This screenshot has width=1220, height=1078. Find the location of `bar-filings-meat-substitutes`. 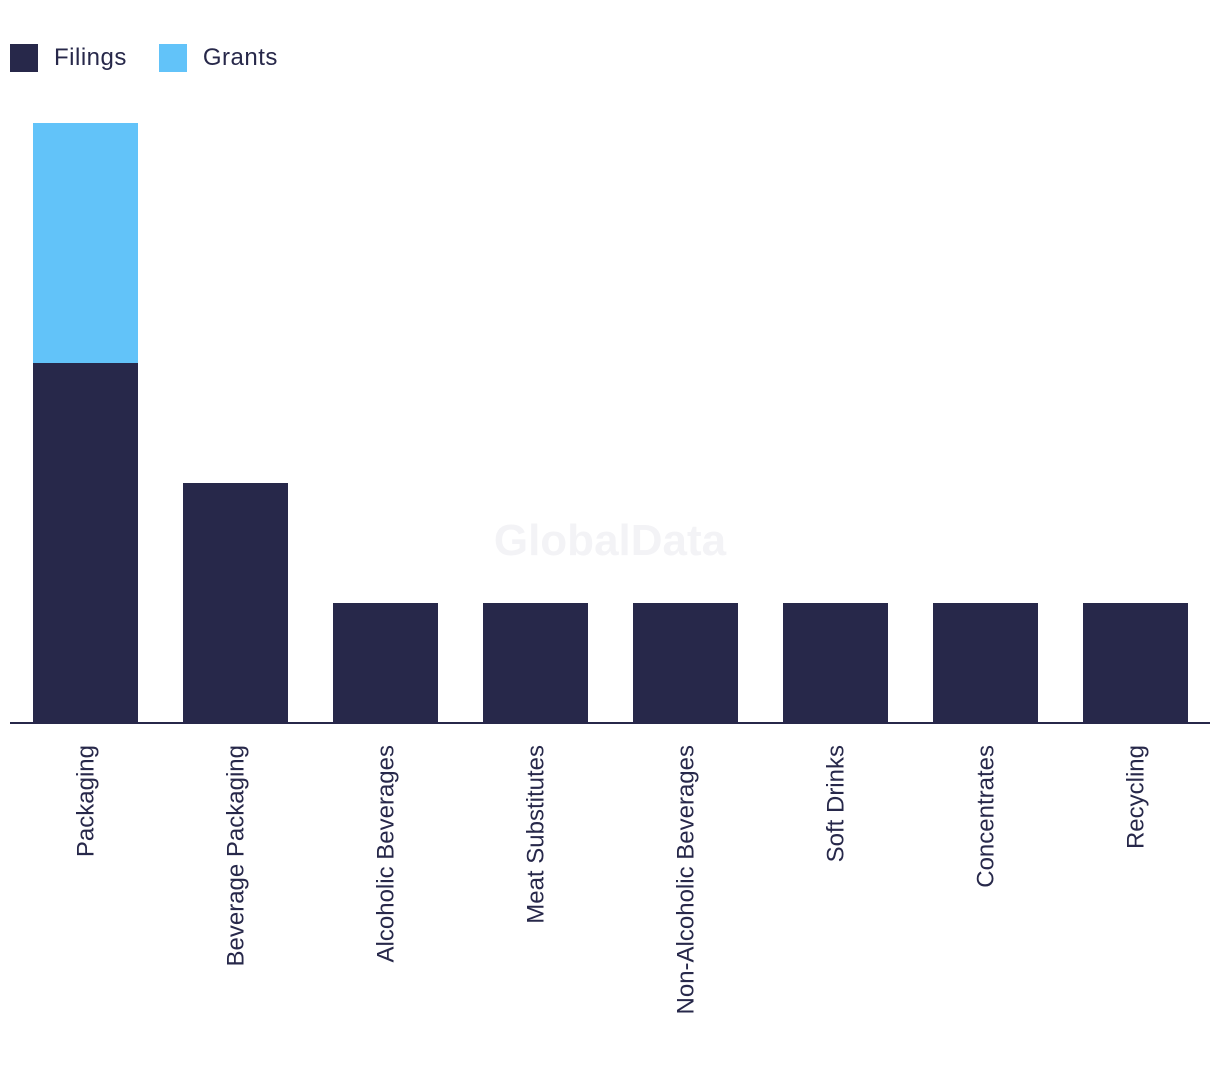

bar-filings-meat-substitutes is located at coordinates (535, 663).